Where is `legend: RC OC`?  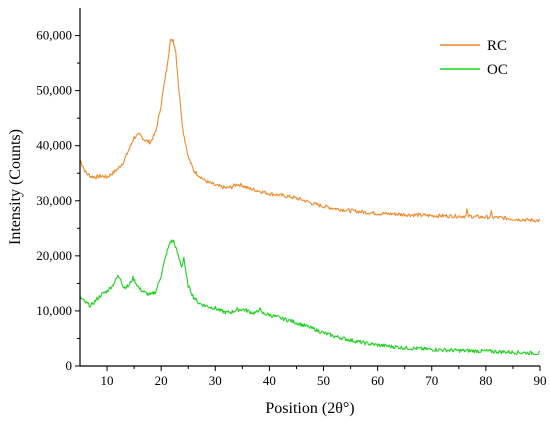 legend: RC OC is located at coordinates (474, 58).